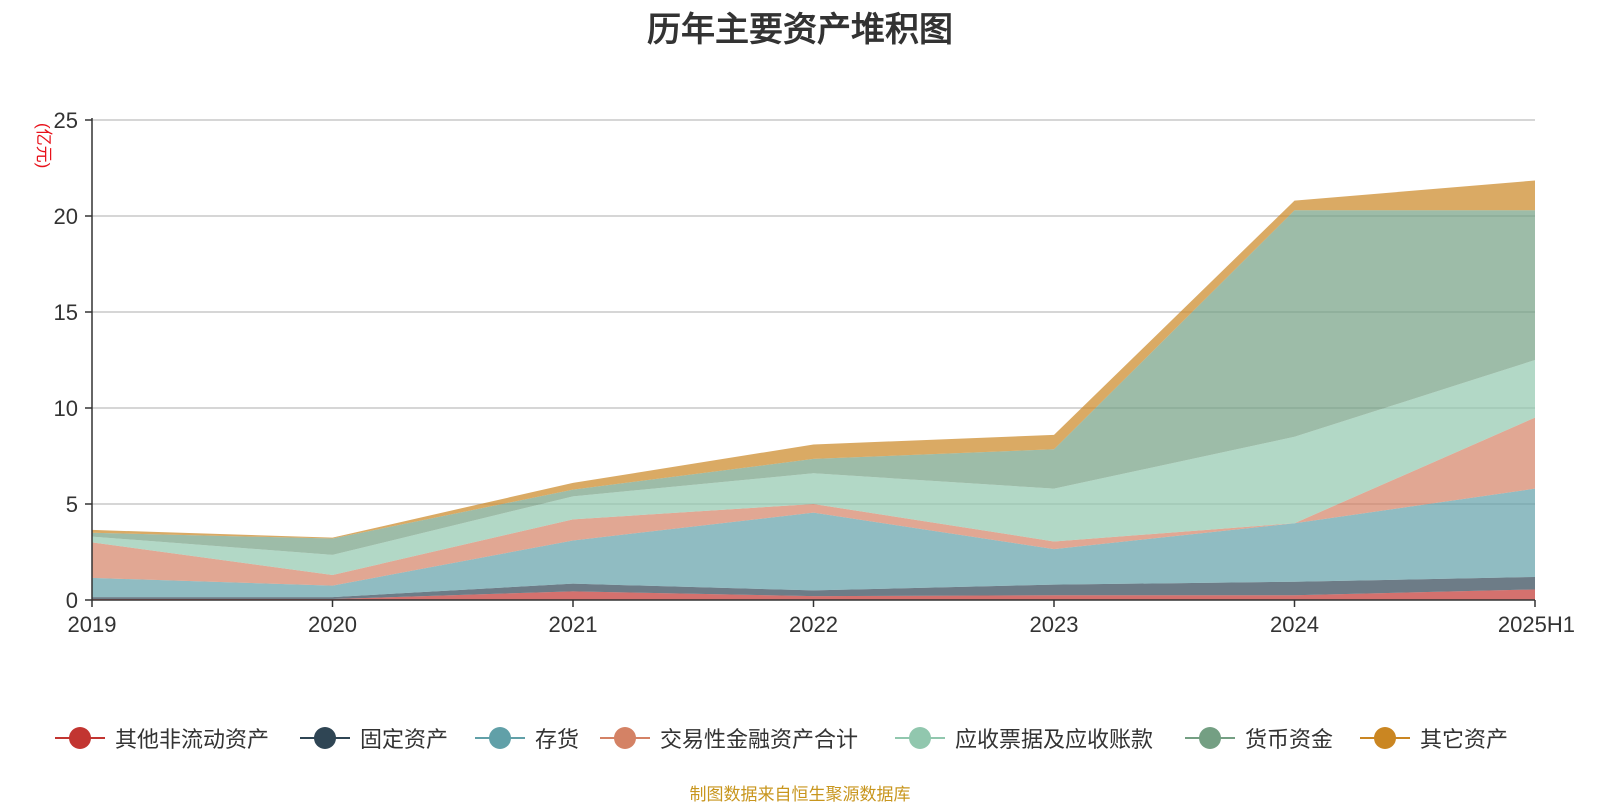  Describe the element at coordinates (1054, 624) in the screenshot. I see `x-tick-label: 2023` at that location.